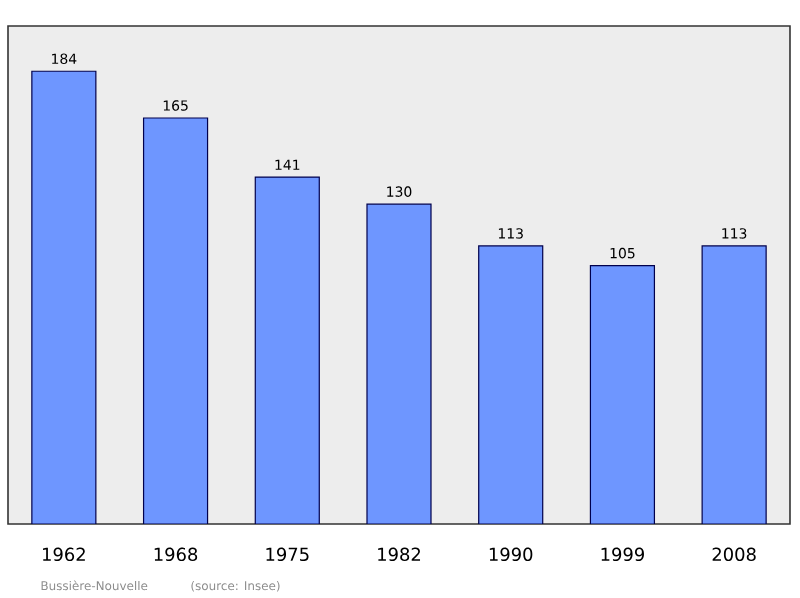 Image resolution: width=800 pixels, height=598 pixels. What do you see at coordinates (399, 554) in the screenshot?
I see `x-tick-label: 1982` at bounding box center [399, 554].